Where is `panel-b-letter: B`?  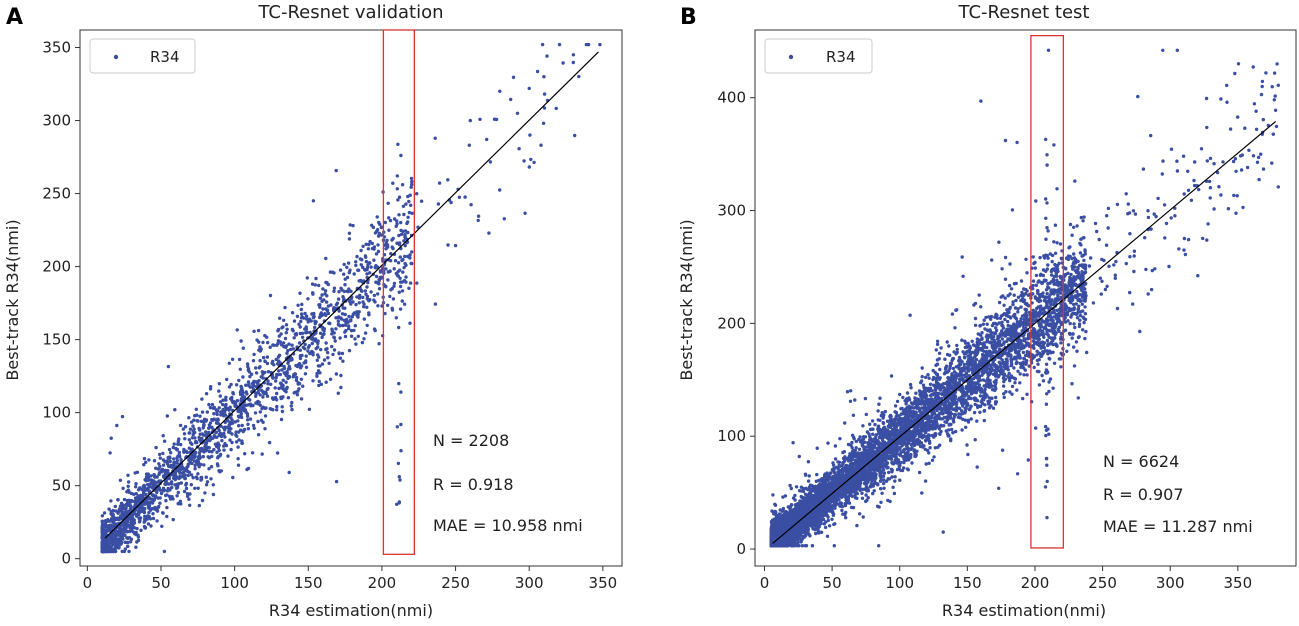 panel-b-letter: B is located at coordinates (688, 17).